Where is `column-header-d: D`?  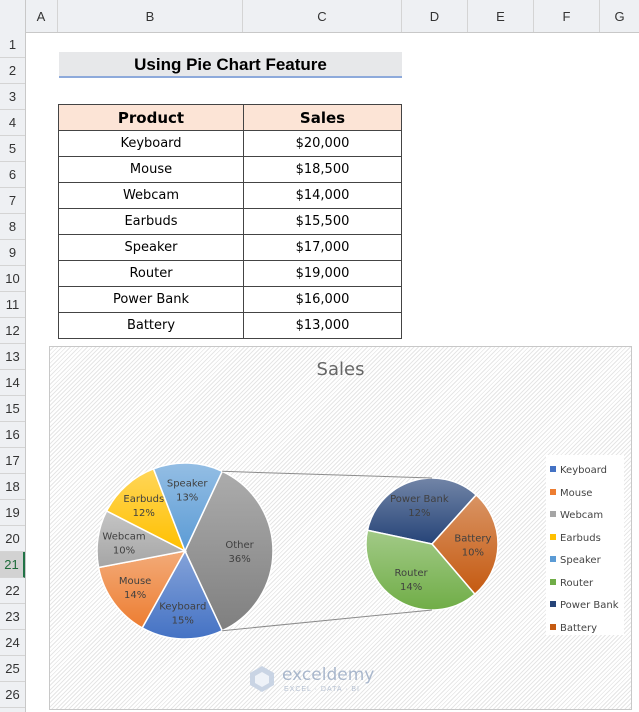
column-header-d: D is located at coordinates (435, 16).